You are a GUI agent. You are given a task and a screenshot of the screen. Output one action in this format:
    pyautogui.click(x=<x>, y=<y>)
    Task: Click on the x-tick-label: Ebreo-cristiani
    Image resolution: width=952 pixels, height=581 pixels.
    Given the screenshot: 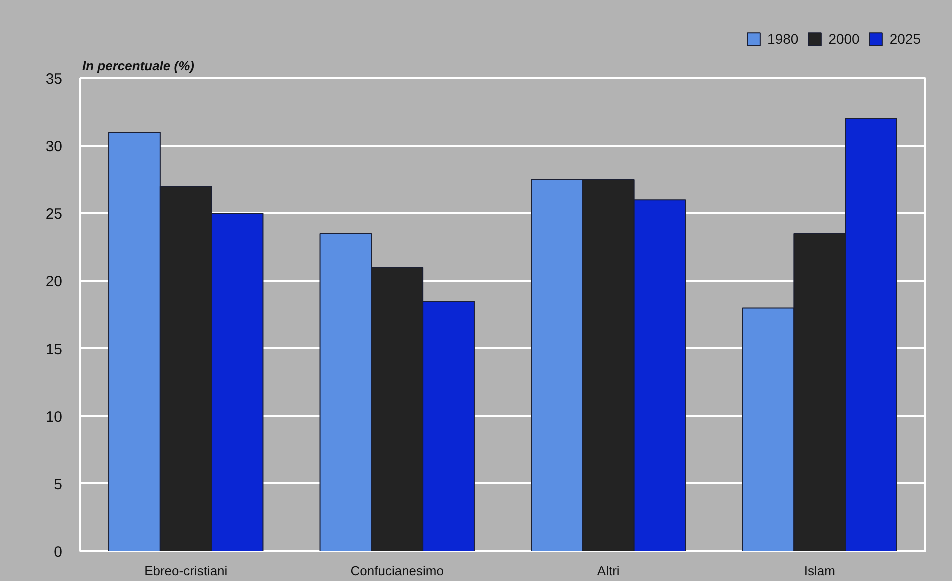 What is the action you would take?
    pyautogui.click(x=186, y=571)
    